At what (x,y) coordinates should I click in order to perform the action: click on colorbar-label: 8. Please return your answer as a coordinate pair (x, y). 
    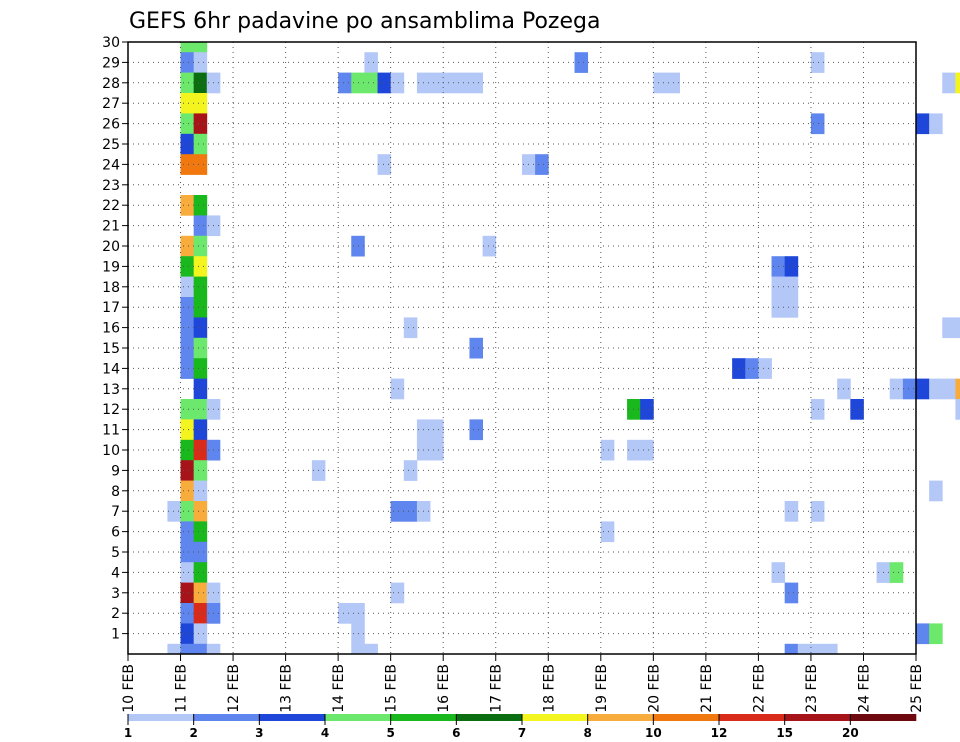
    Looking at the image, I should click on (587, 733).